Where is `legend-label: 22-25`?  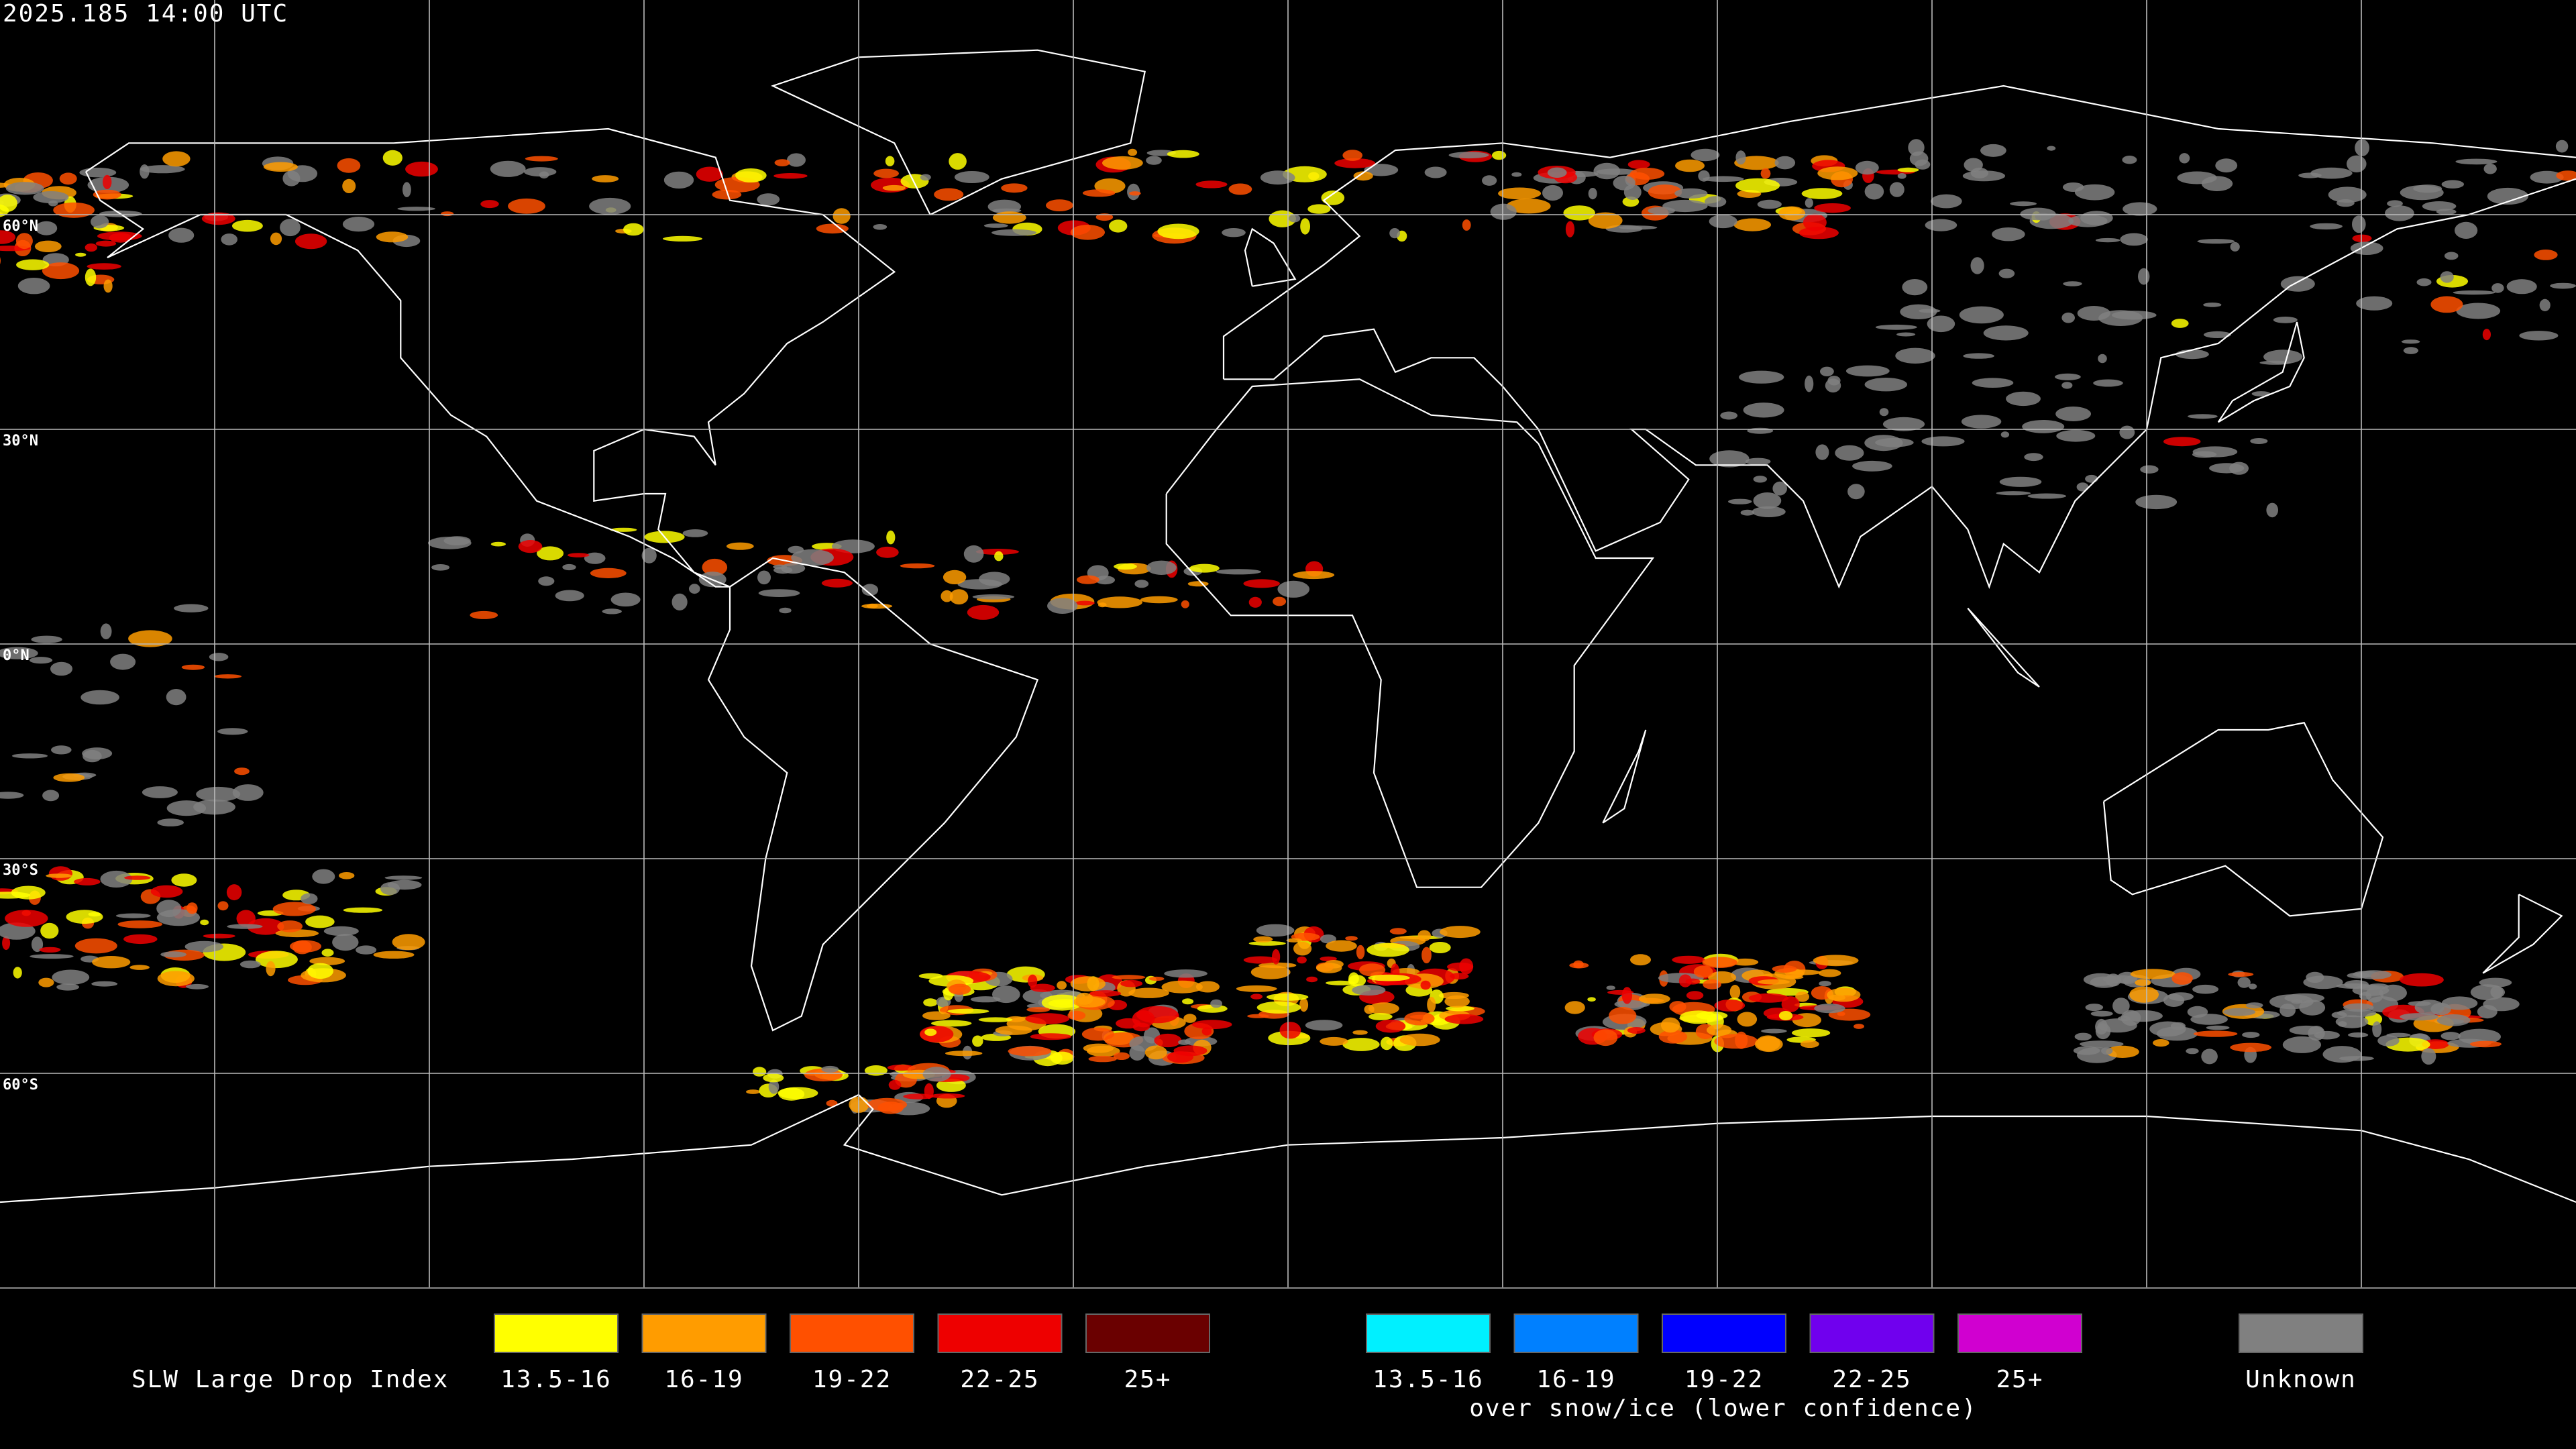
legend-label: 22-25 is located at coordinates (1871, 1379).